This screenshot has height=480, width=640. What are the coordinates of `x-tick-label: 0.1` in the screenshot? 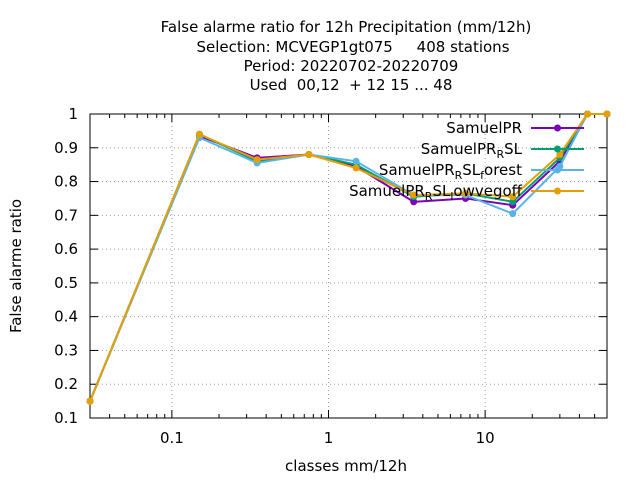 It's located at (172, 438).